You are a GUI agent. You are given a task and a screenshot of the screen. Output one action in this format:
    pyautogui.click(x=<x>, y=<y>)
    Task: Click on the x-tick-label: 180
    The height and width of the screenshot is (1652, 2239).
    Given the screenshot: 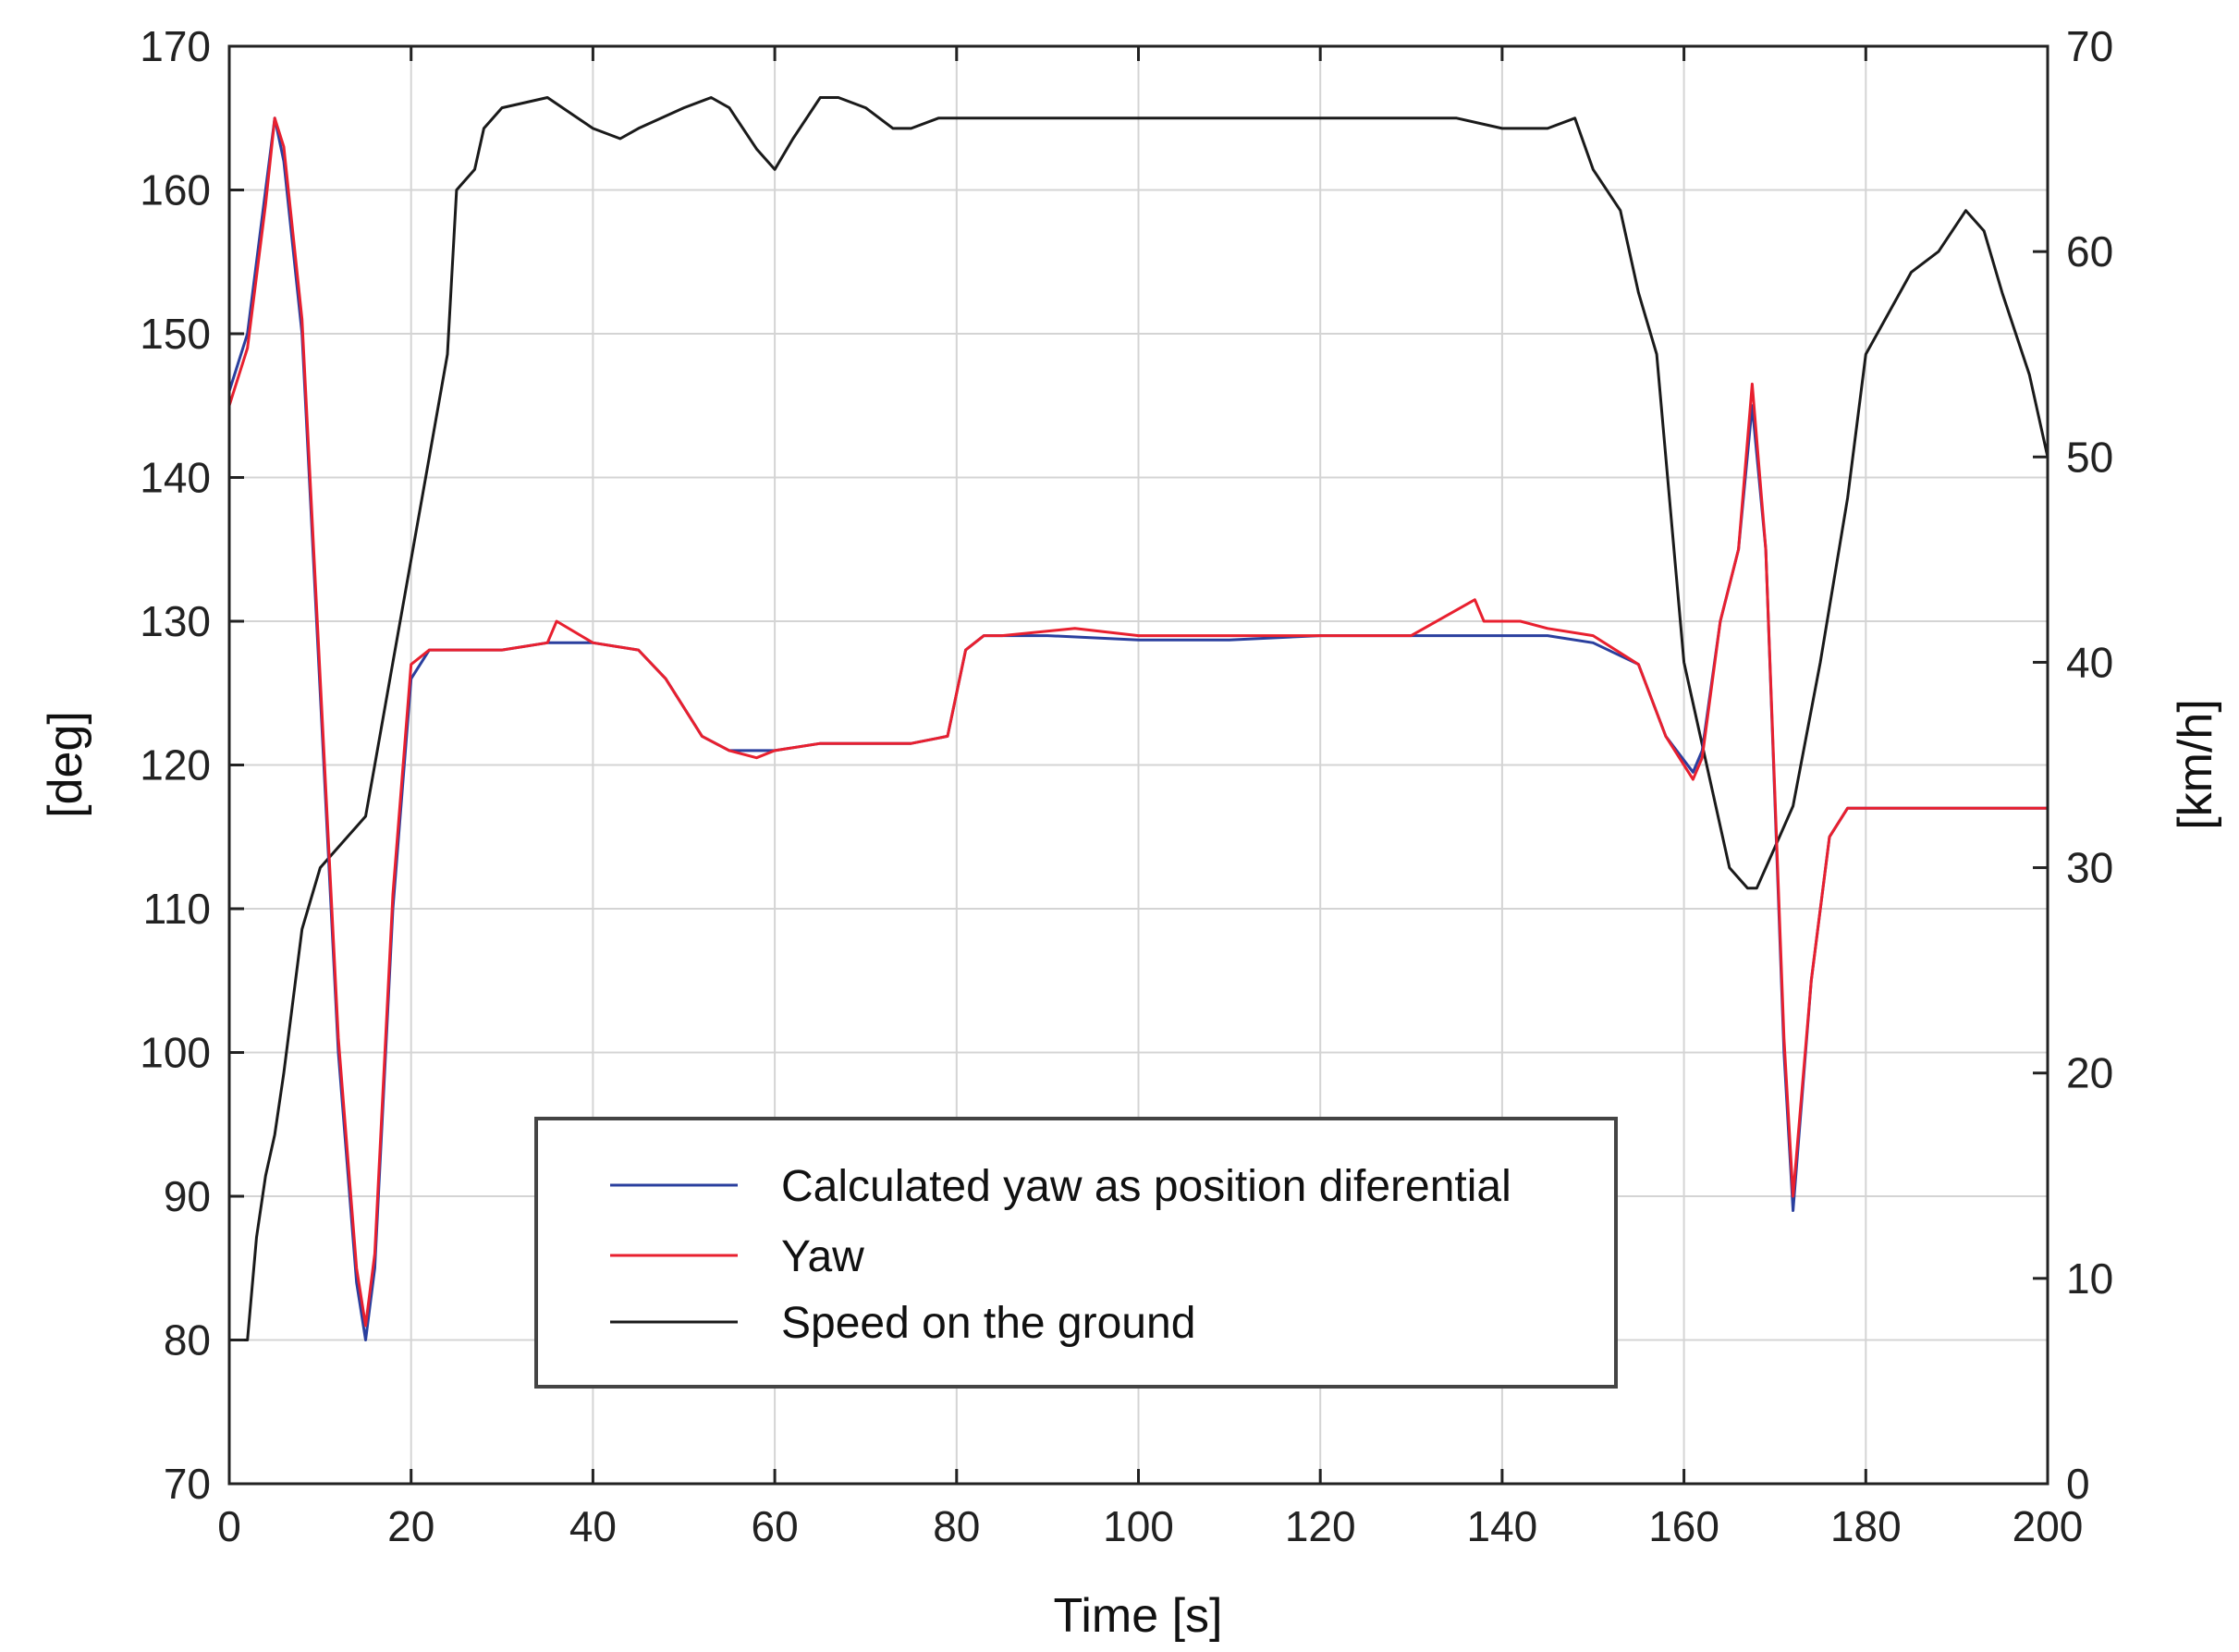 What is the action you would take?
    pyautogui.click(x=1866, y=1526)
    